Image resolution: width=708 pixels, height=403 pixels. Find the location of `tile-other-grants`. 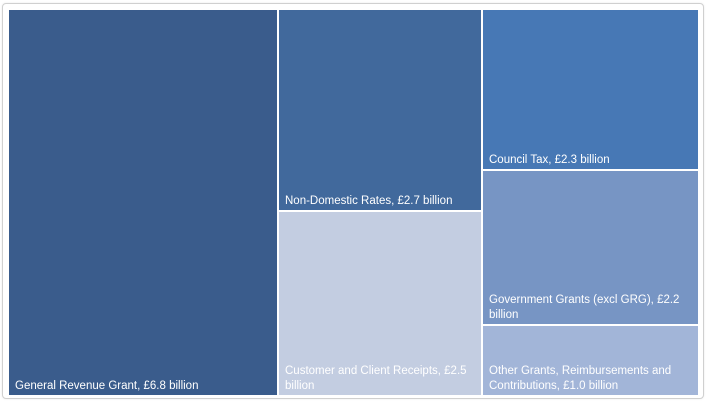

tile-other-grants is located at coordinates (590, 360).